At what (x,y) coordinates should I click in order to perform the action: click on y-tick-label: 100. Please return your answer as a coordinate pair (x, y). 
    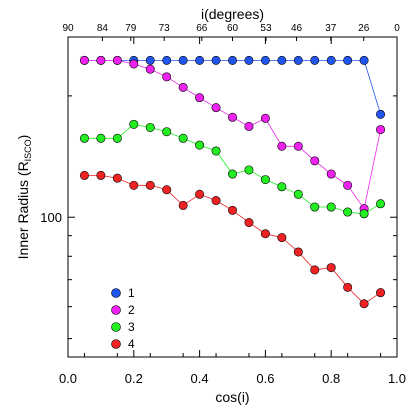
    Looking at the image, I should click on (51, 217).